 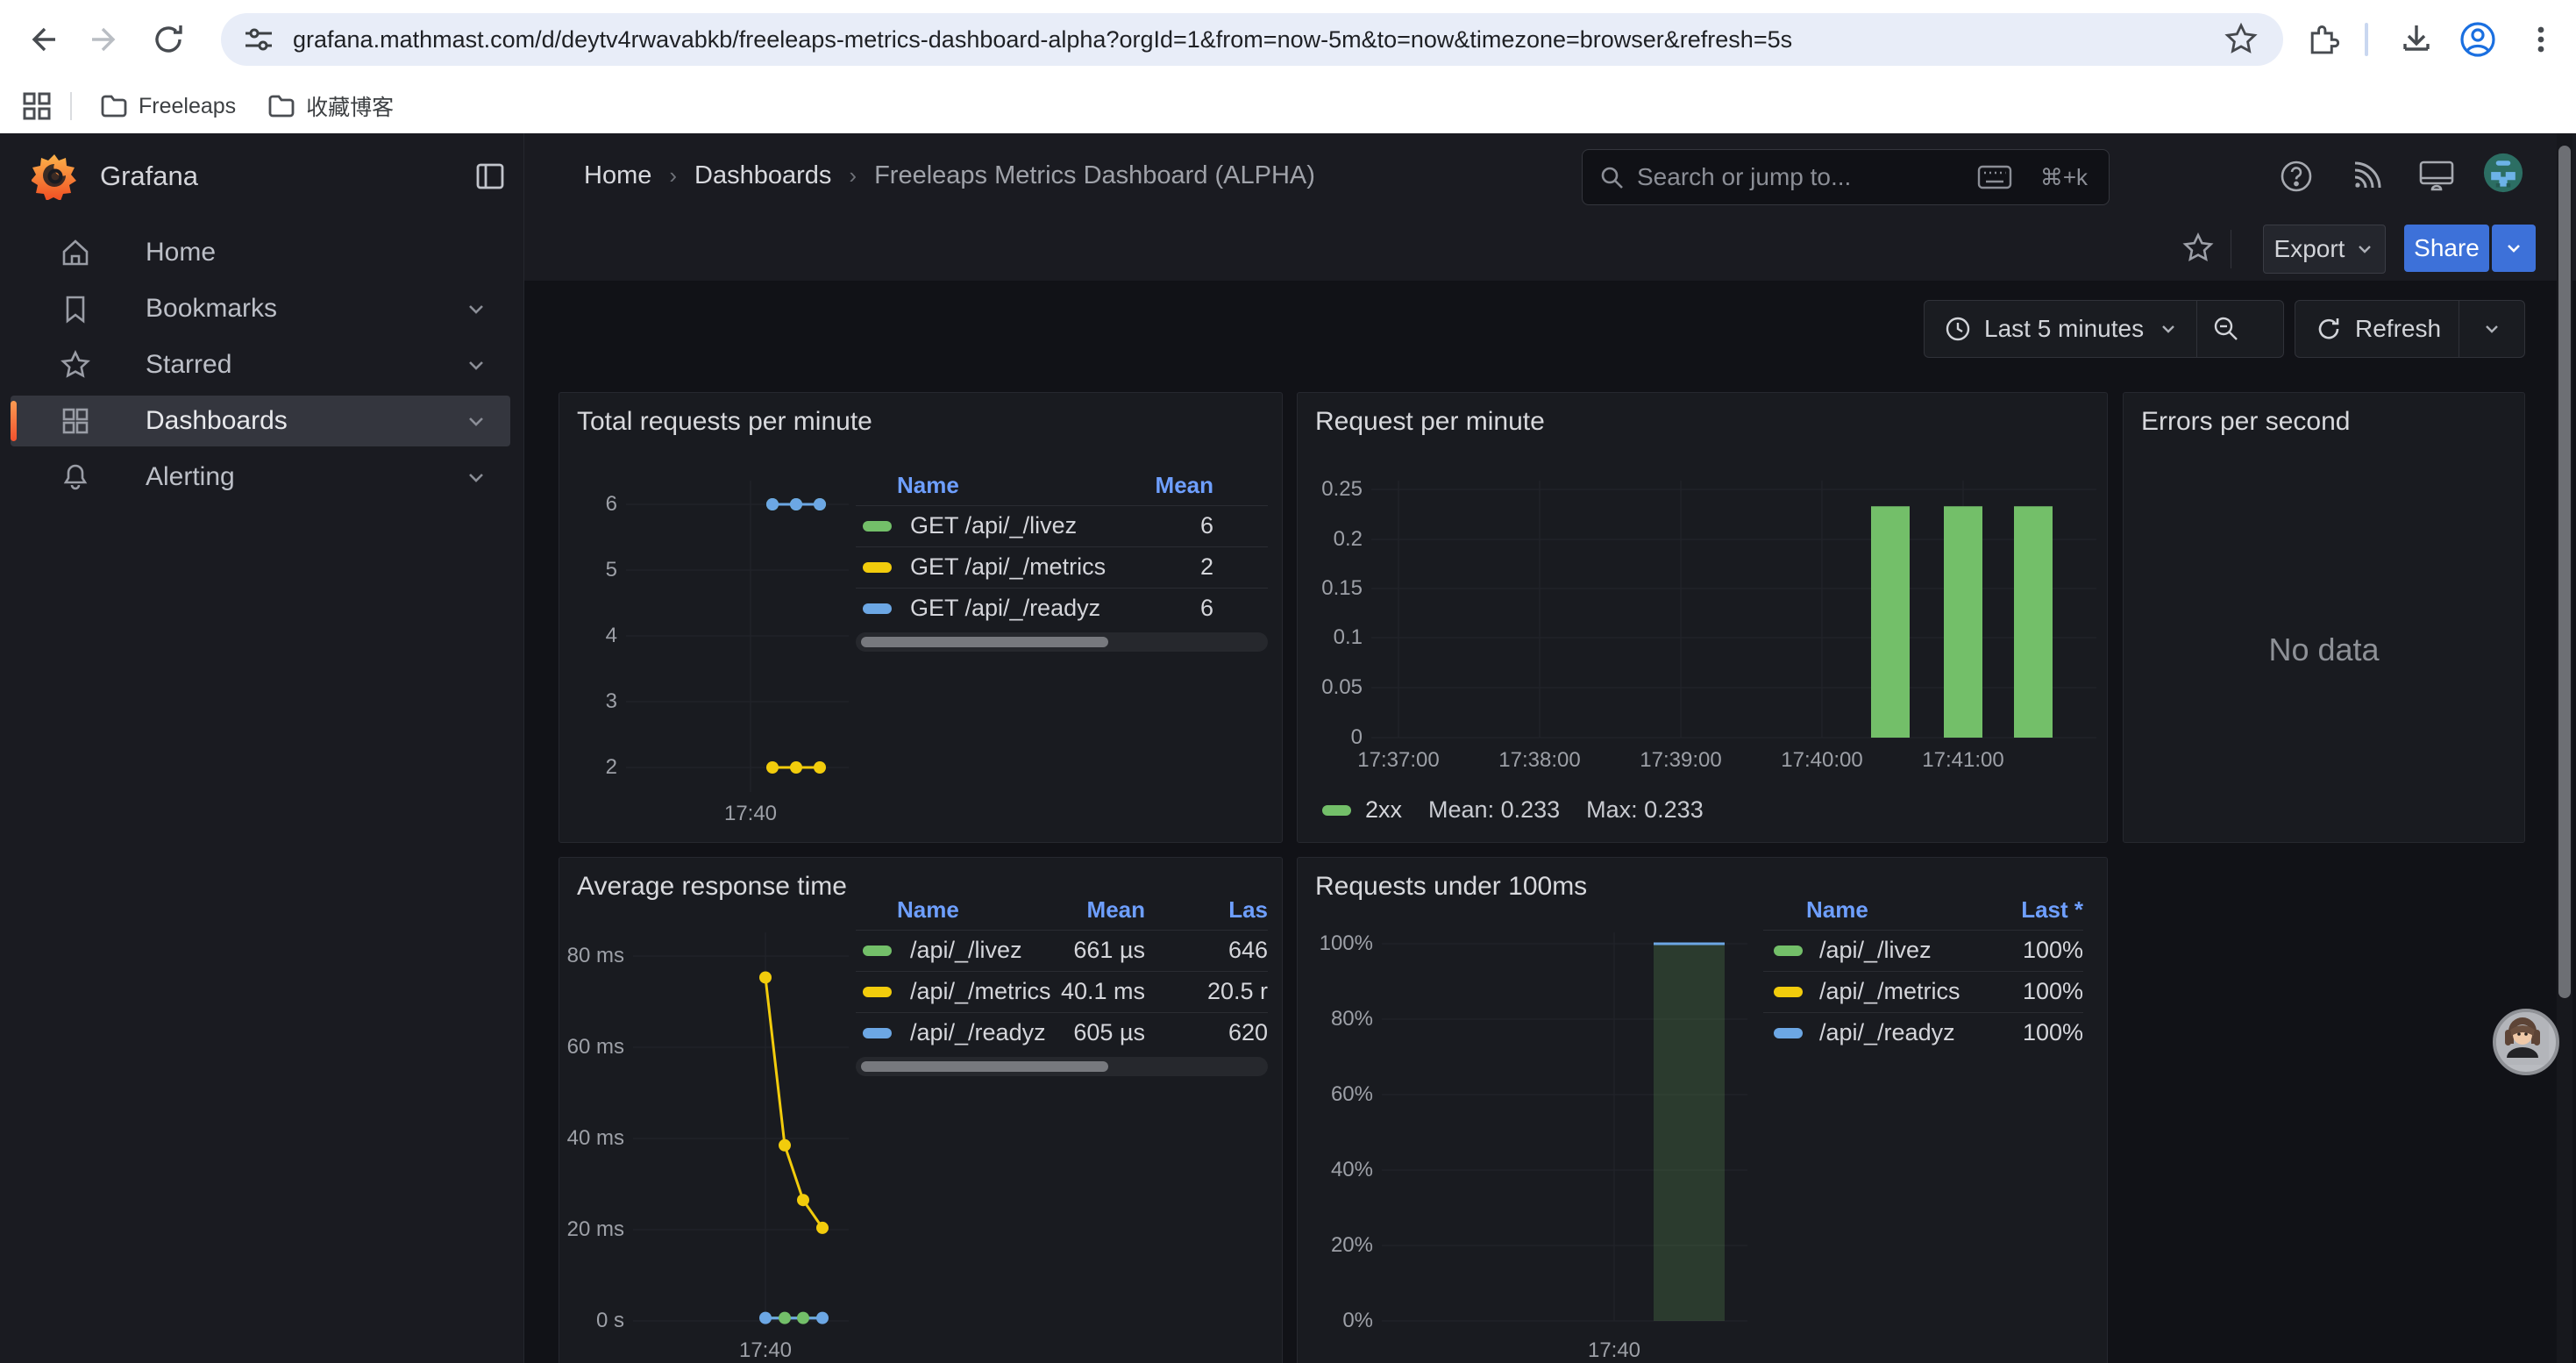 I want to click on bookmark-folder-blogs: 收藏博客, so click(x=330, y=106).